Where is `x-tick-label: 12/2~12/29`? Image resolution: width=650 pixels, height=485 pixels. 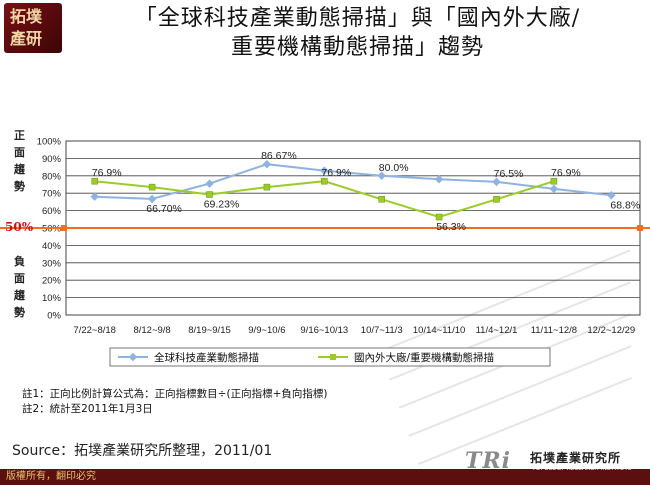
x-tick-label: 12/2~12/29 is located at coordinates (611, 330).